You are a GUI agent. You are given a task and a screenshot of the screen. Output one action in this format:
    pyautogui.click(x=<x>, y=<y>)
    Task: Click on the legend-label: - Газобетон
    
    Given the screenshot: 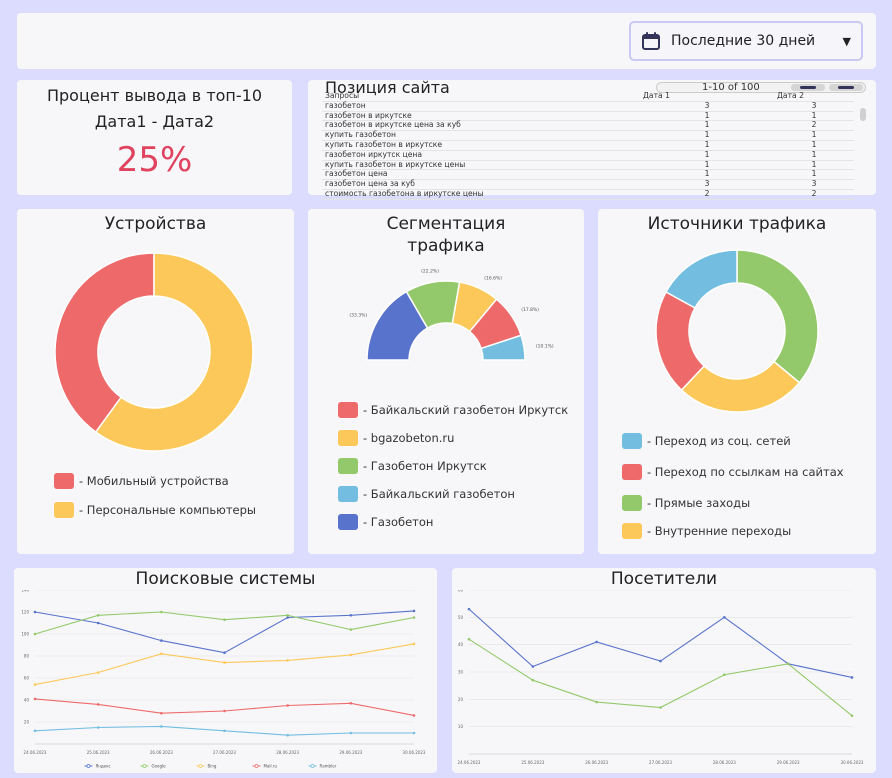 What is the action you would take?
    pyautogui.click(x=398, y=522)
    